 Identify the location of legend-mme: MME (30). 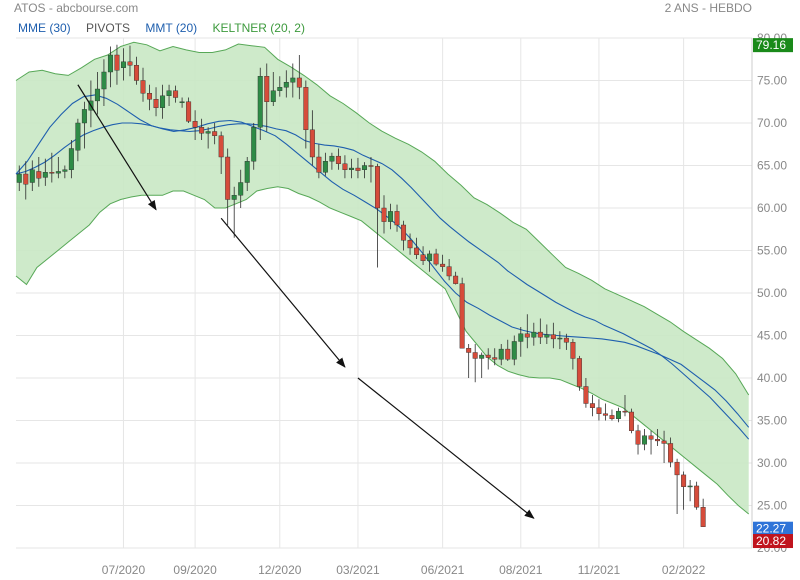
(44, 28).